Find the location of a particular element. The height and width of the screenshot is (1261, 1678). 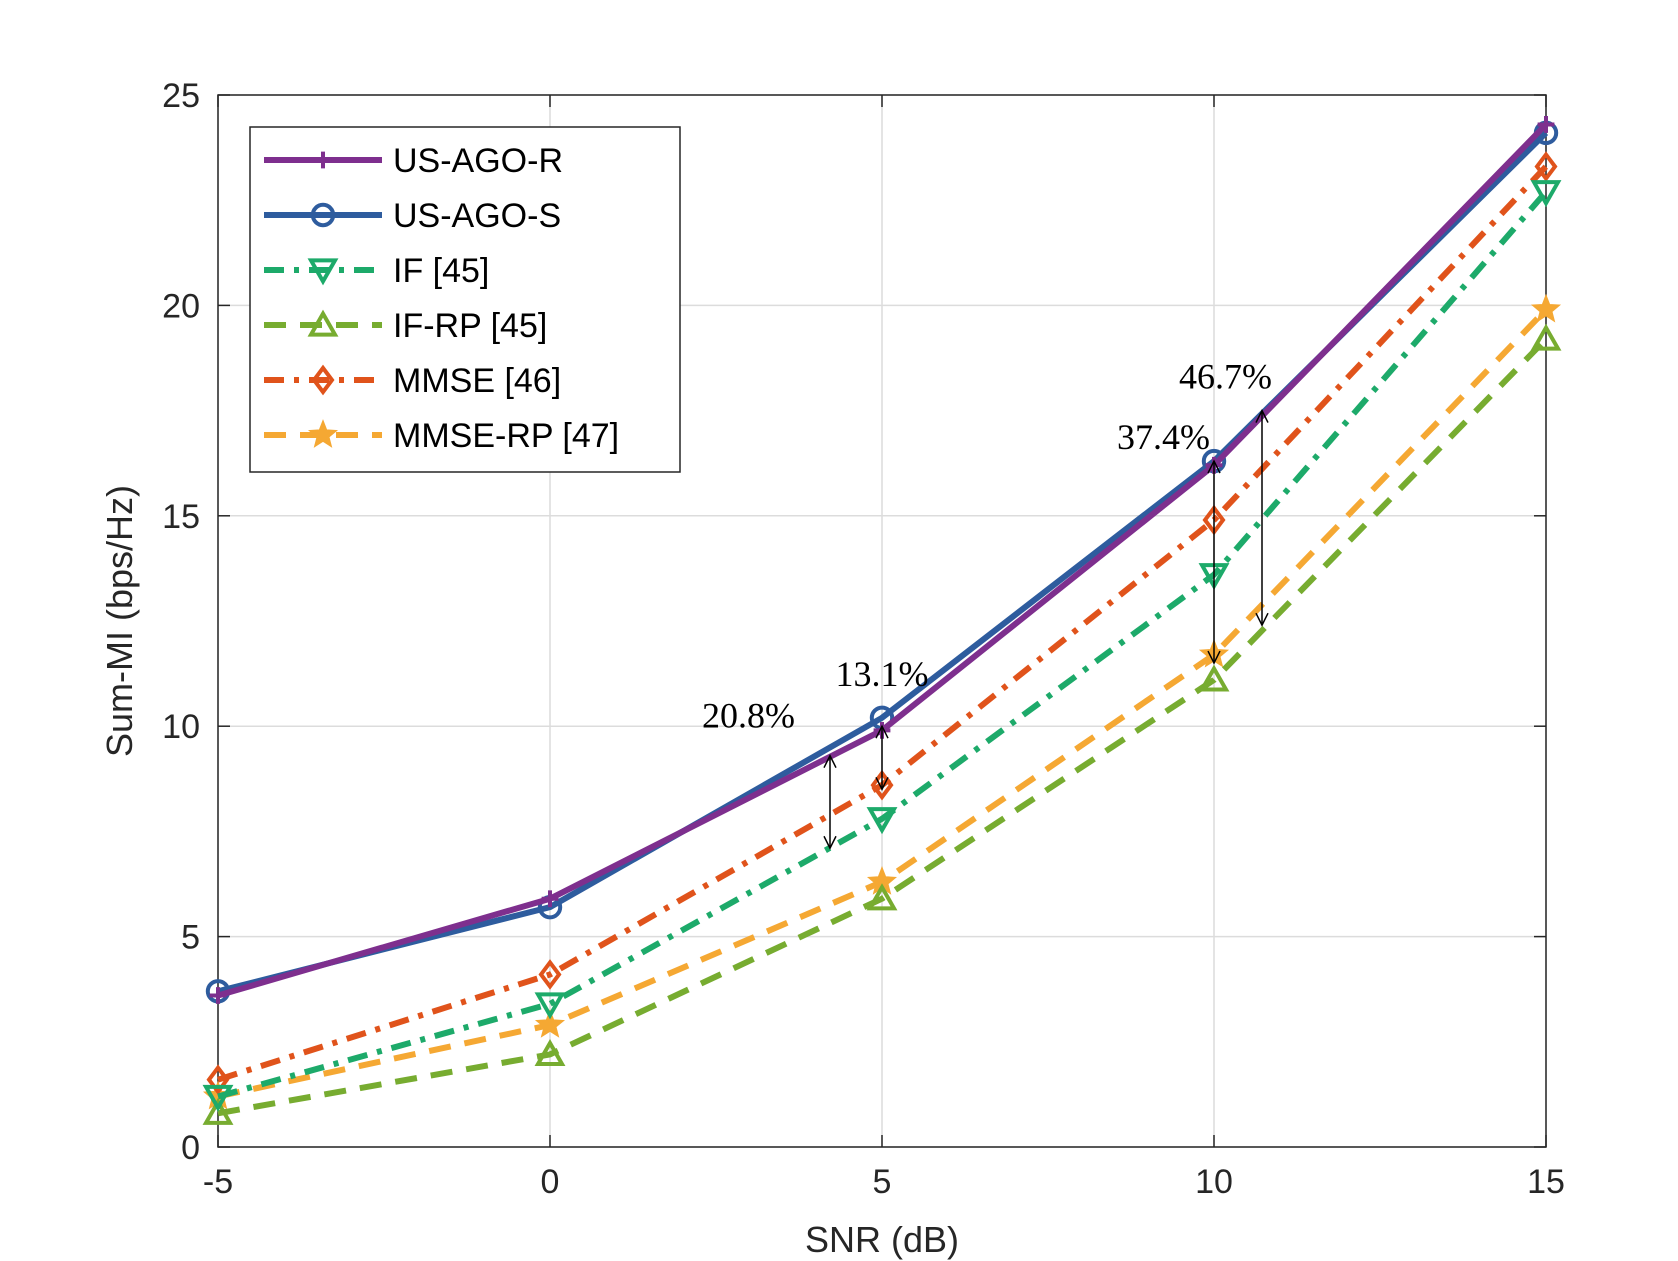

x-tick-label: -5 is located at coordinates (218, 1182).